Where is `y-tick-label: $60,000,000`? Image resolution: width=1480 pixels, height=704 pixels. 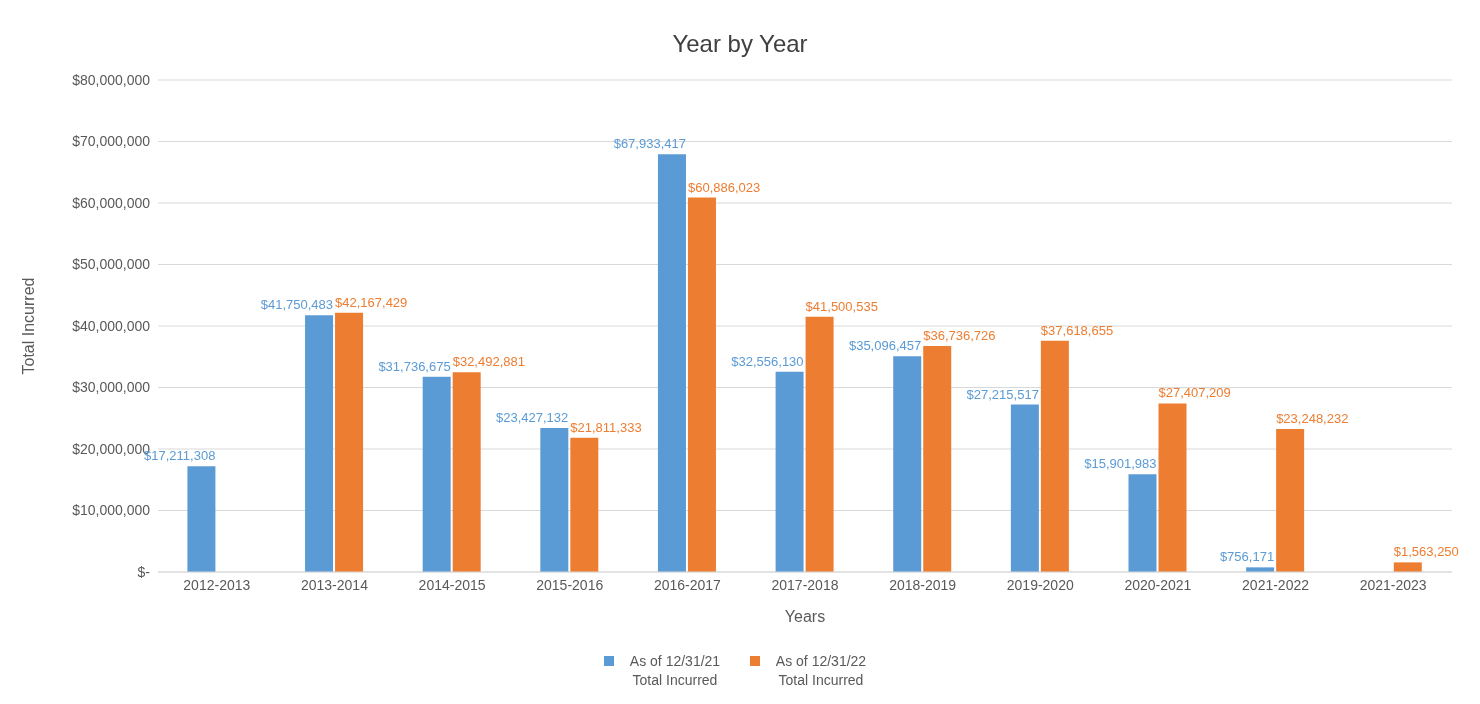
y-tick-label: $60,000,000 is located at coordinates (111, 202).